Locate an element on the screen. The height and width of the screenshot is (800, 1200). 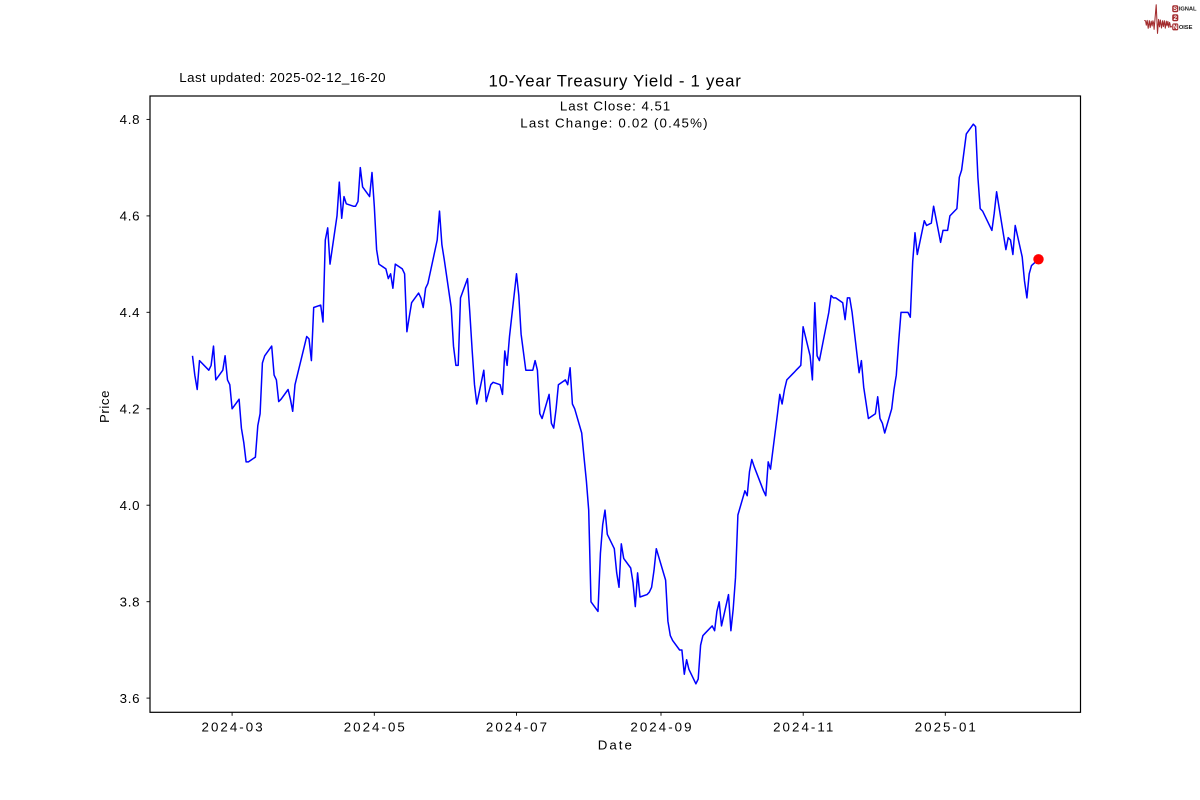
svg-text: 4.2 is located at coordinates (130, 409).